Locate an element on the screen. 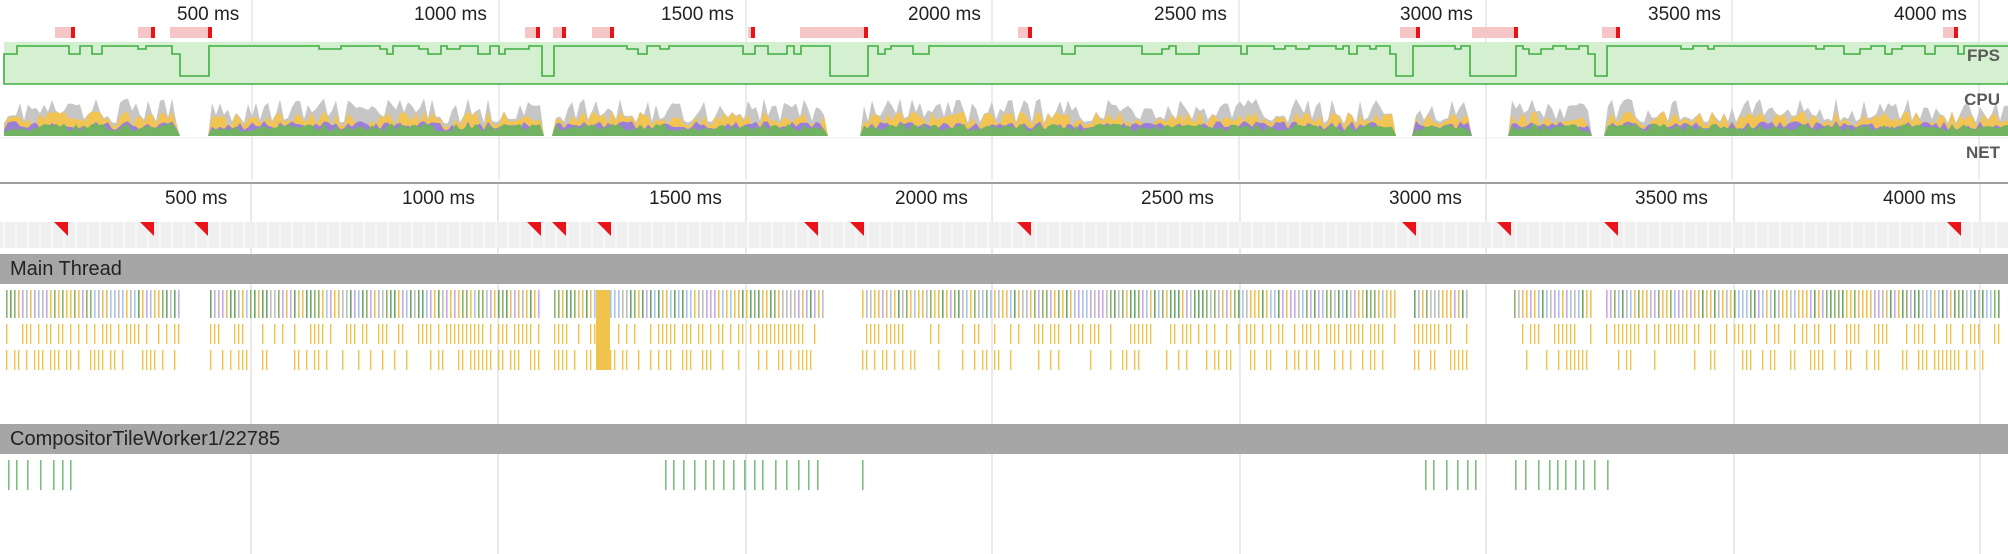 The image size is (2008, 554). overview-frame-marker-dropped is located at coordinates (73, 32).